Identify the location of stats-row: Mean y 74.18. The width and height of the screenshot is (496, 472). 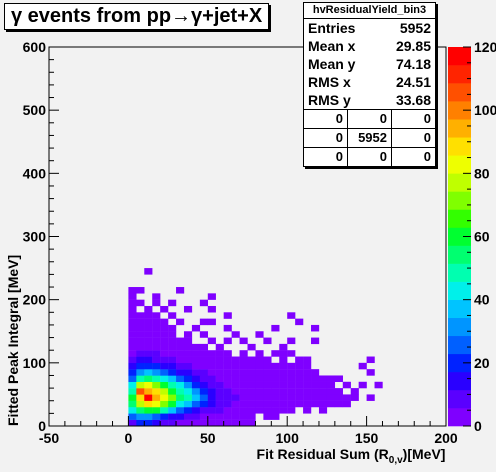
(369, 64).